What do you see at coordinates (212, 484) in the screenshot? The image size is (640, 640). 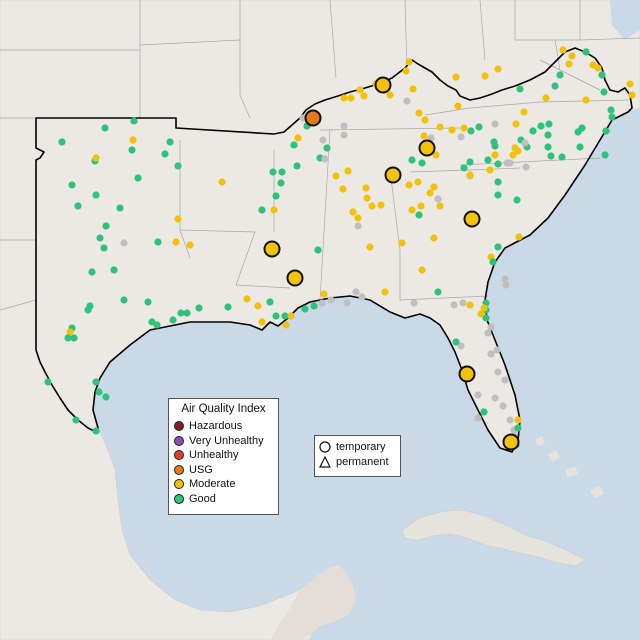 I see `legend-label: Moderate` at bounding box center [212, 484].